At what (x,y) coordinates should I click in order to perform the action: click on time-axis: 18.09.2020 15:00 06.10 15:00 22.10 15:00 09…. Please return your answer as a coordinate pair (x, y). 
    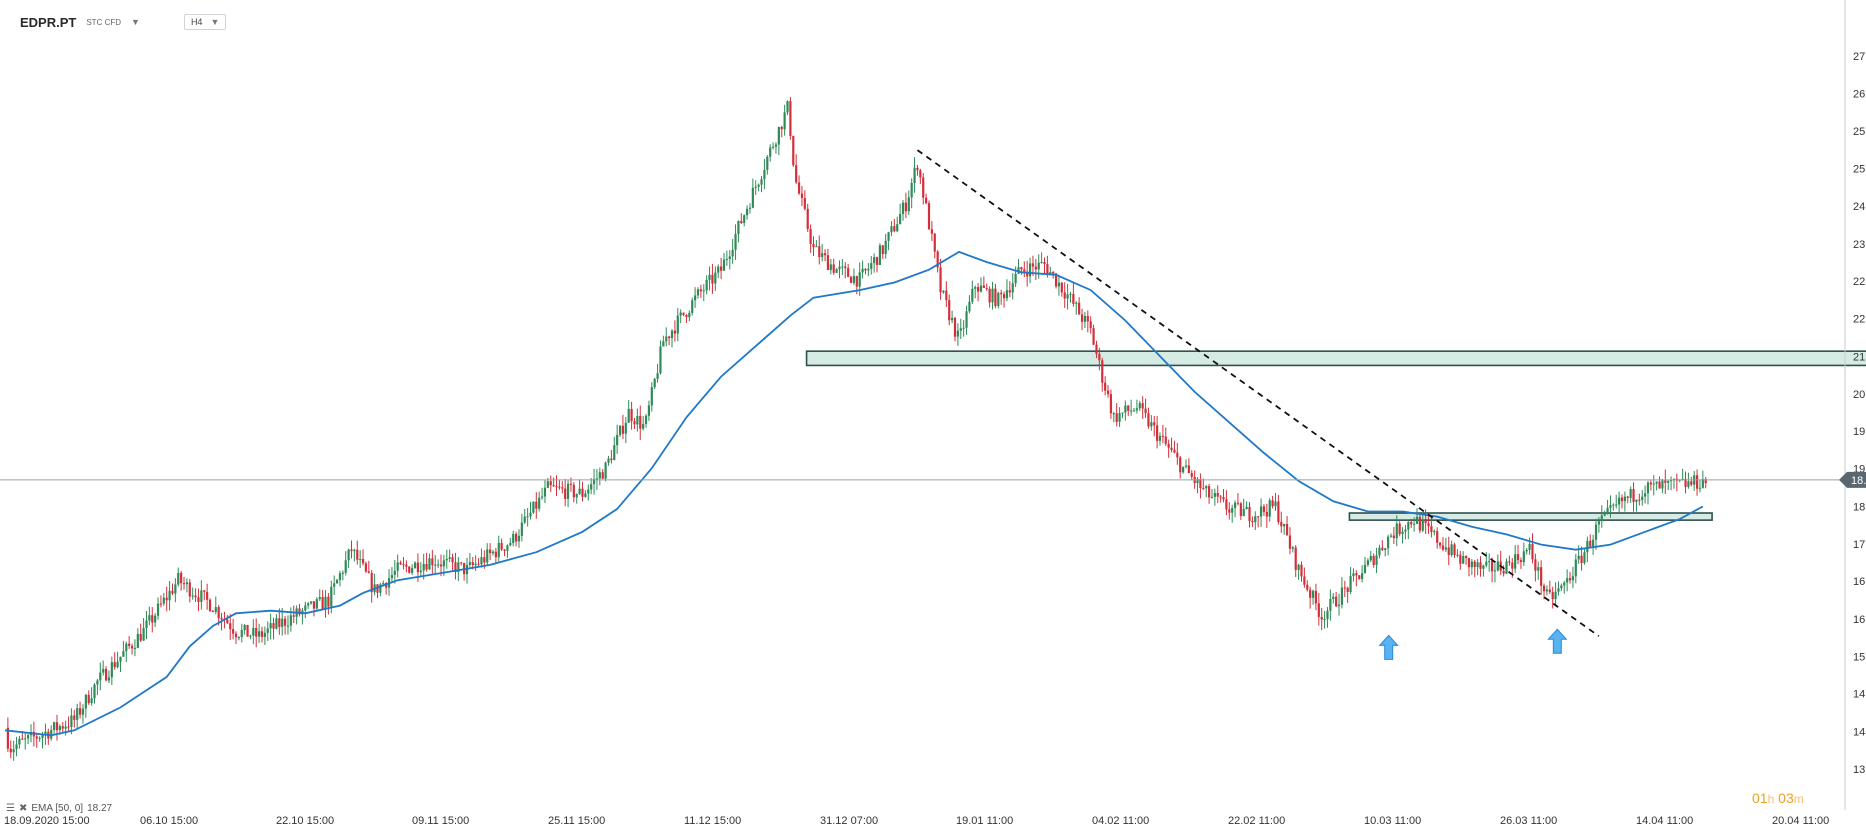
    Looking at the image, I should click on (916, 821).